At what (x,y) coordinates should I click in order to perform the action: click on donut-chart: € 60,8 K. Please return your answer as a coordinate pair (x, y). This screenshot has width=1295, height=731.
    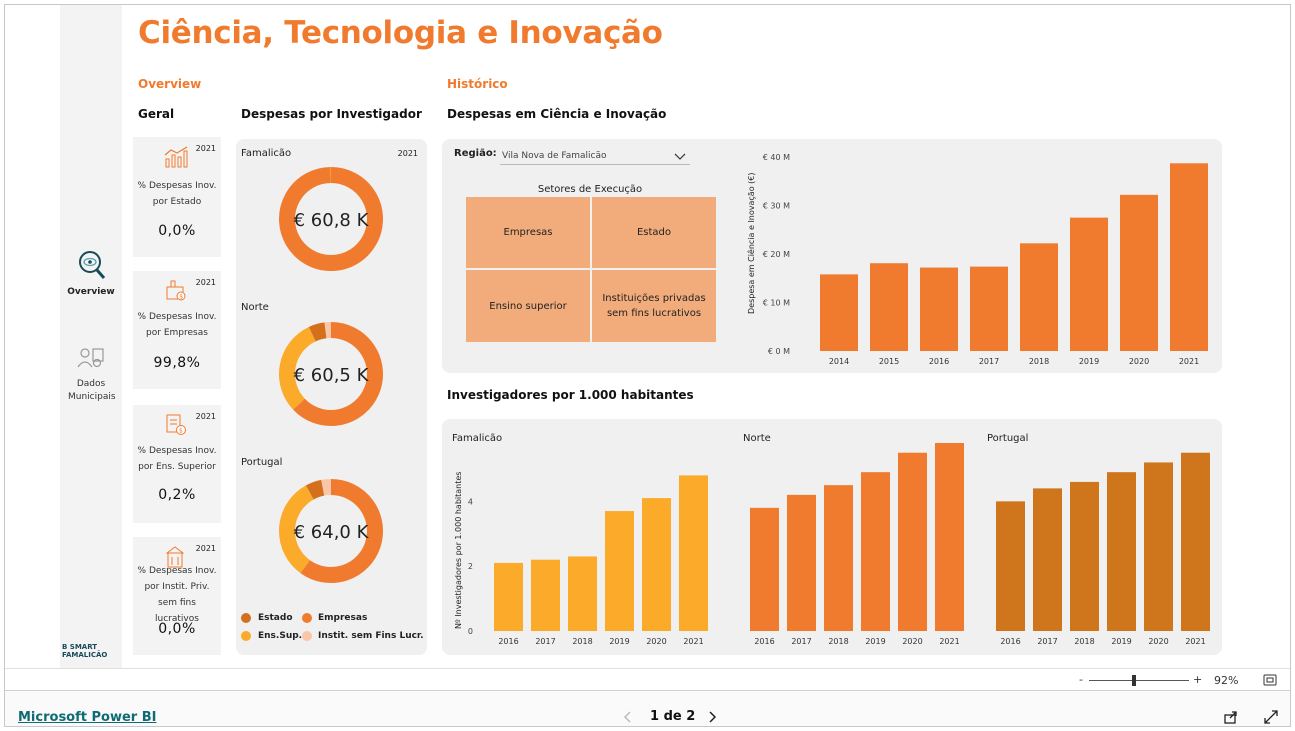
    Looking at the image, I should click on (331, 219).